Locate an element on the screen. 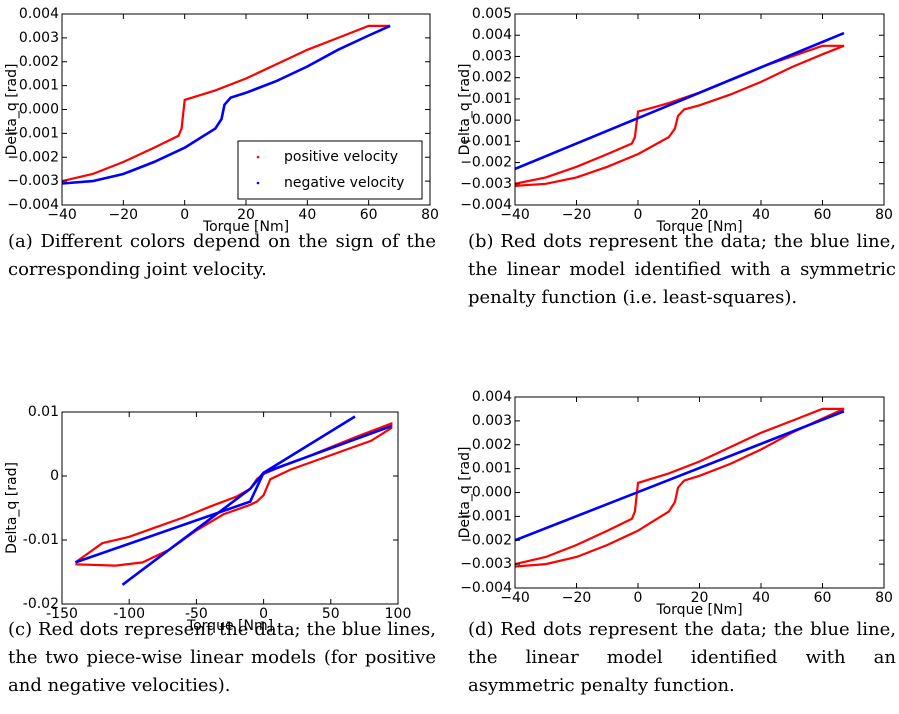  y-tick-label: 0.005 is located at coordinates (492, 14).